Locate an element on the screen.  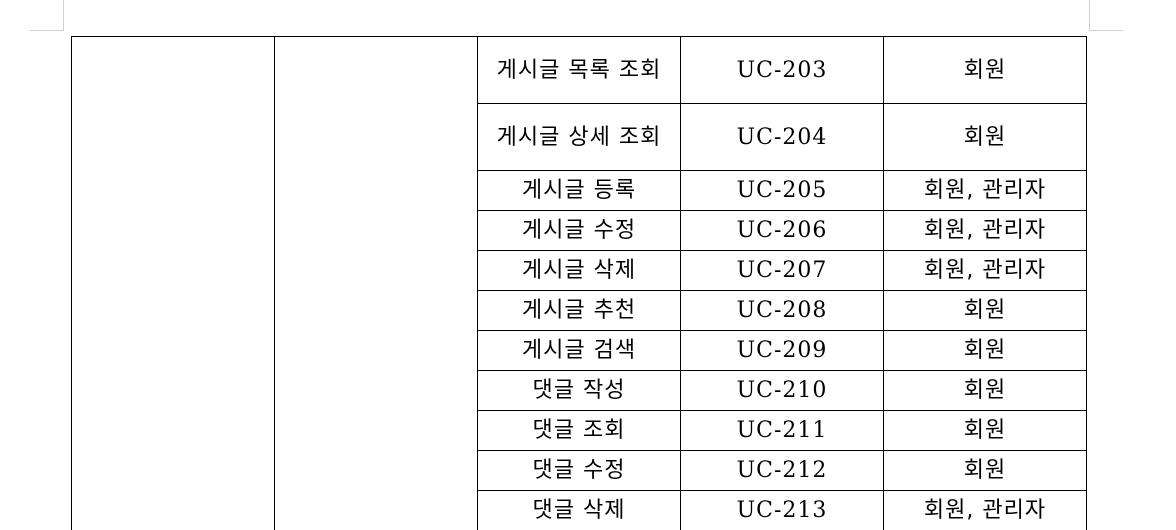
table-row: 댓글 조회 UC-211 회원 is located at coordinates (579, 430).